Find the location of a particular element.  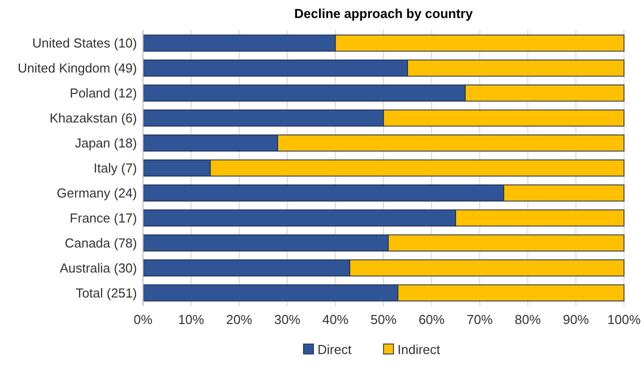

x-tick-label: 40% is located at coordinates (335, 319).